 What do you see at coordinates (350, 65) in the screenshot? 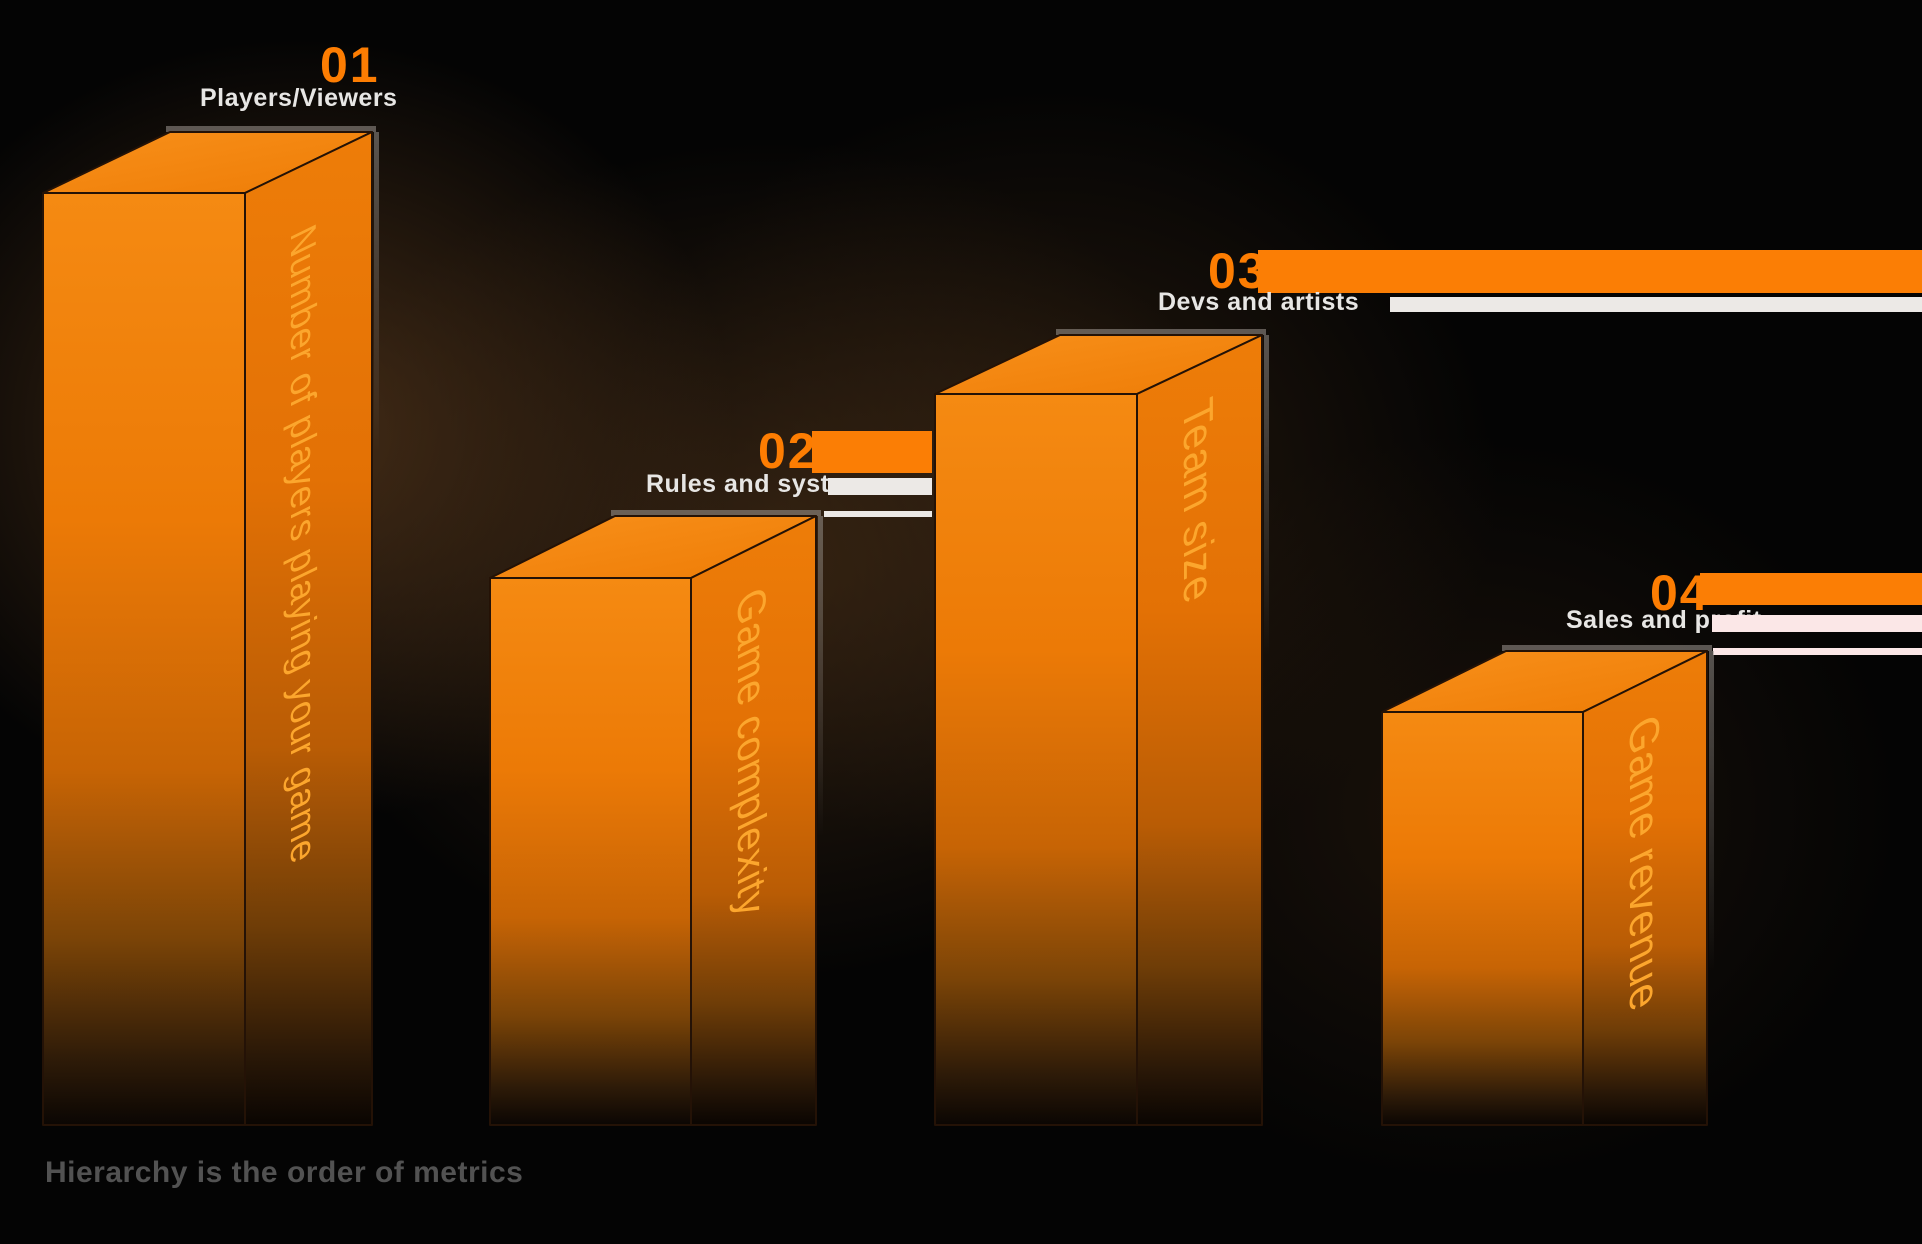
I see `rank-number-1: 01` at bounding box center [350, 65].